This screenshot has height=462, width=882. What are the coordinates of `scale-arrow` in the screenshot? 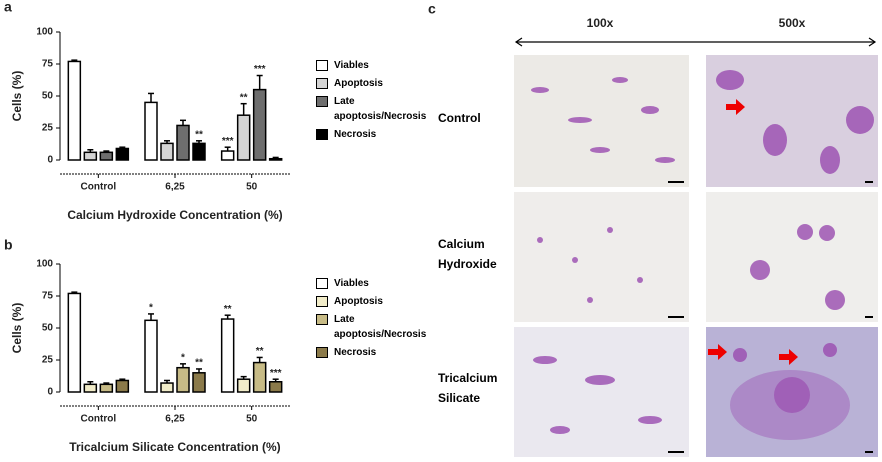 It's located at (695, 42).